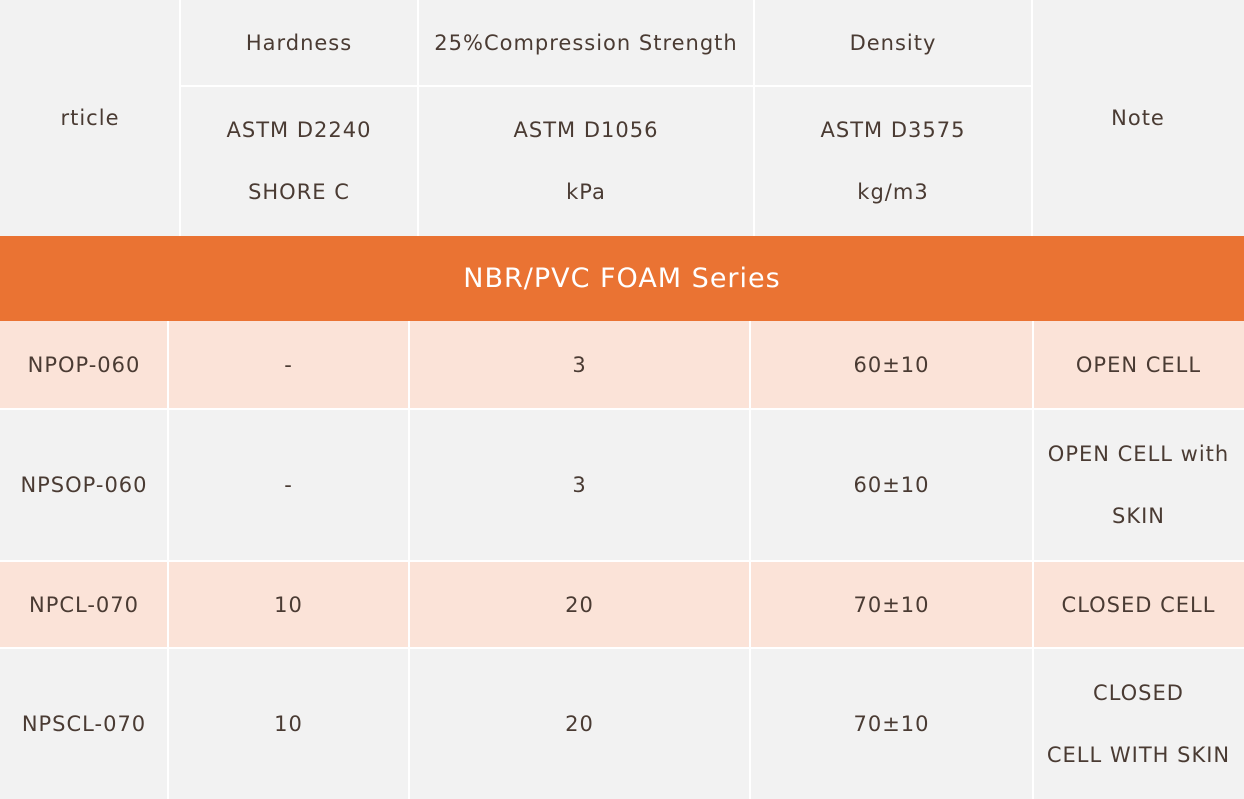 This screenshot has height=799, width=1244. What do you see at coordinates (1138, 516) in the screenshot?
I see `row-note-line: SKIN` at bounding box center [1138, 516].